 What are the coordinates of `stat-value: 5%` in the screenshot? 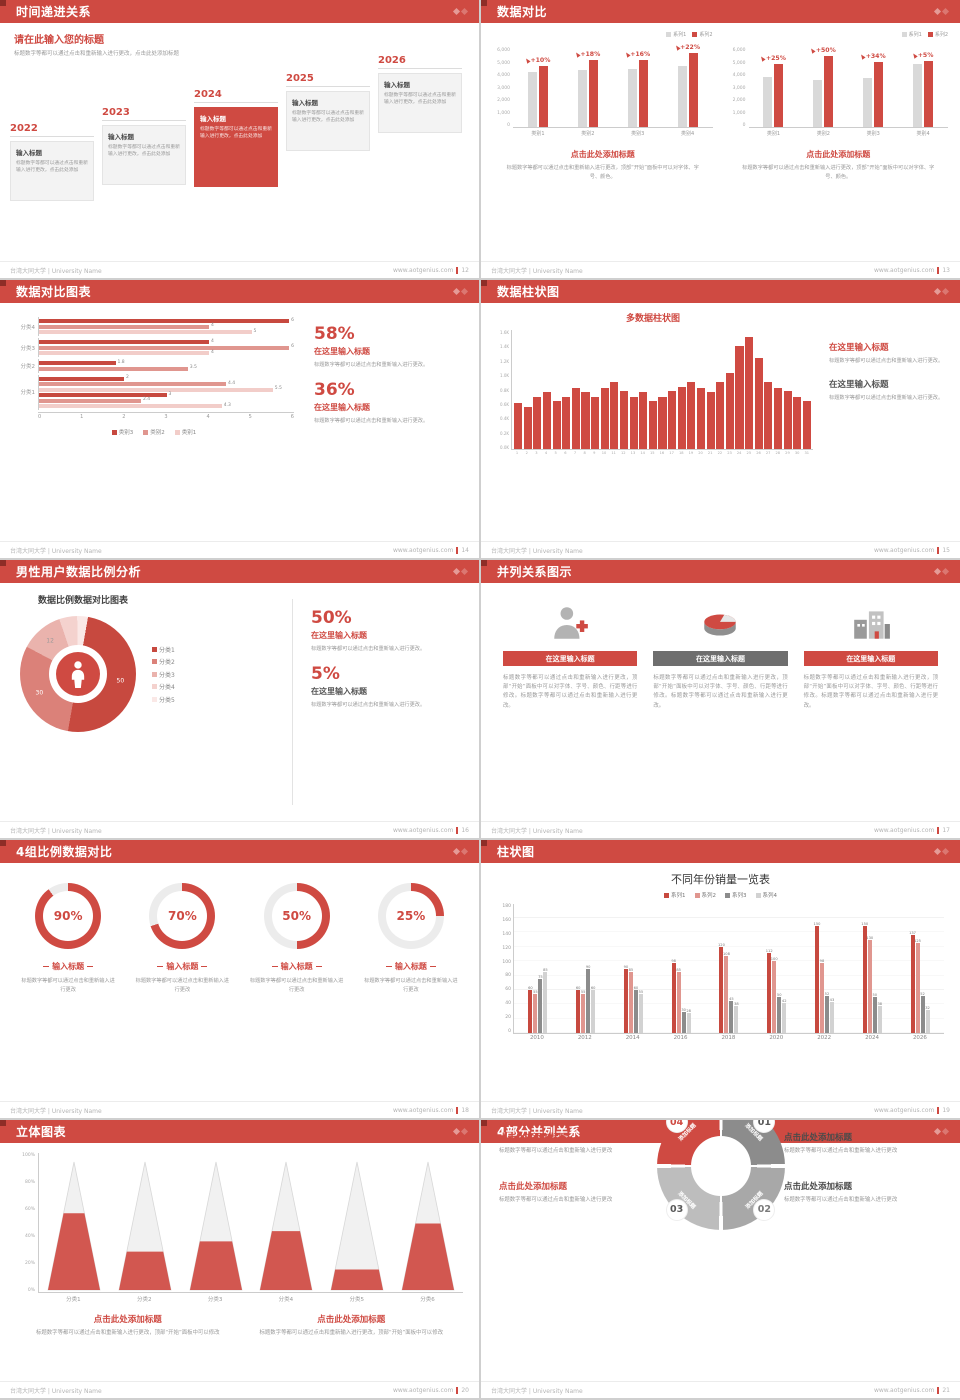 It's located at (325, 674).